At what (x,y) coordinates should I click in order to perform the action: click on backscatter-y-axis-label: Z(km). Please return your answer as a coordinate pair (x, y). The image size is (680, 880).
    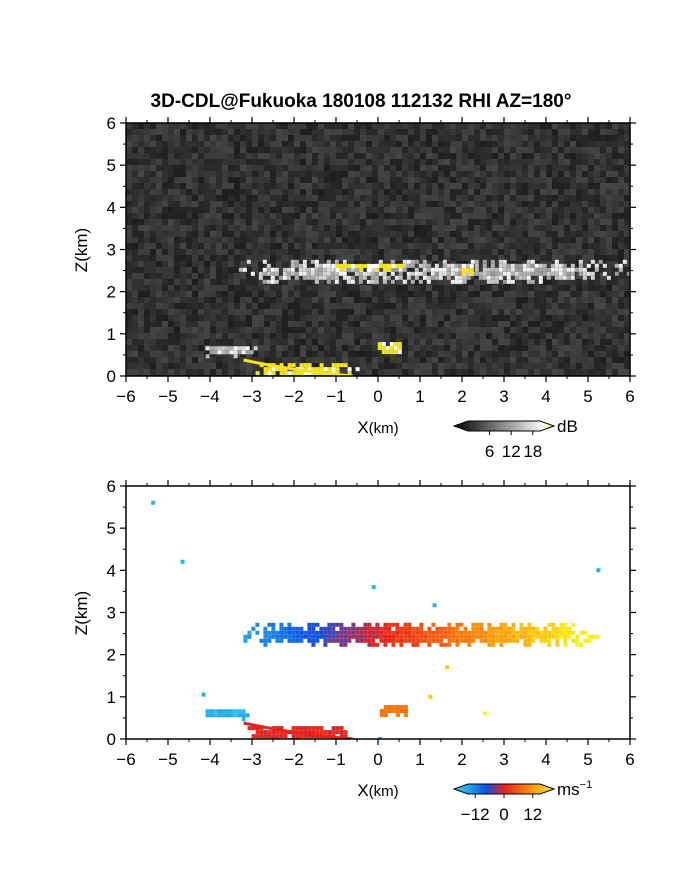
    Looking at the image, I should click on (81, 250).